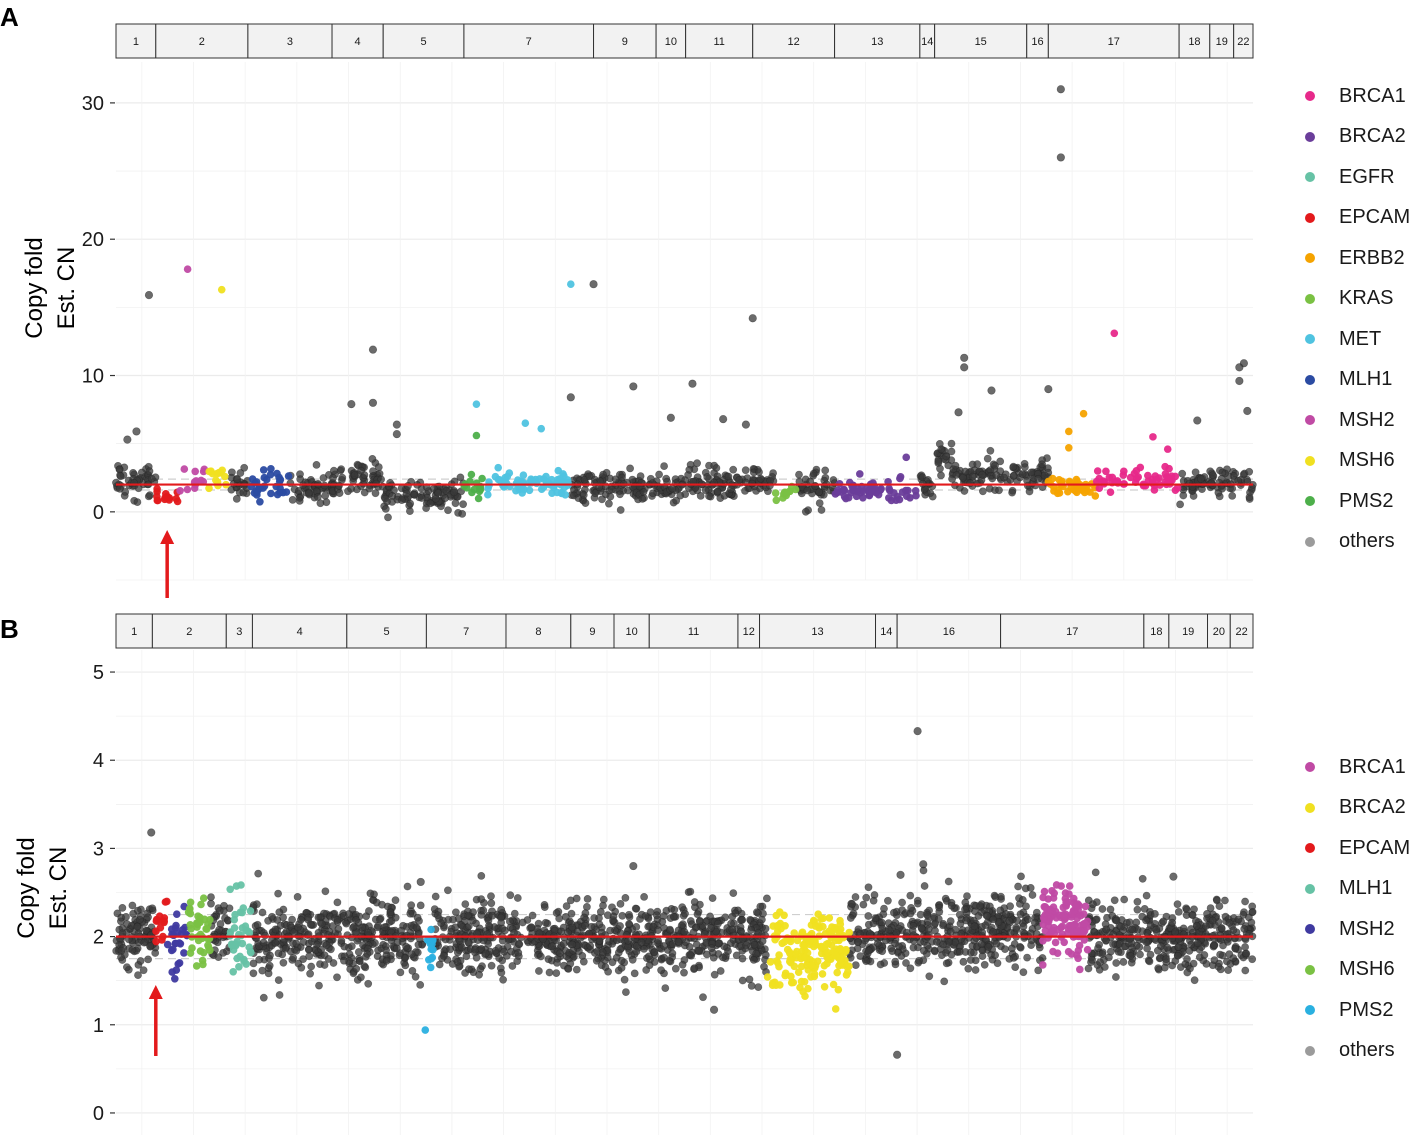  Describe the element at coordinates (239, 632) in the screenshot. I see `chromosome-label: 3` at that location.